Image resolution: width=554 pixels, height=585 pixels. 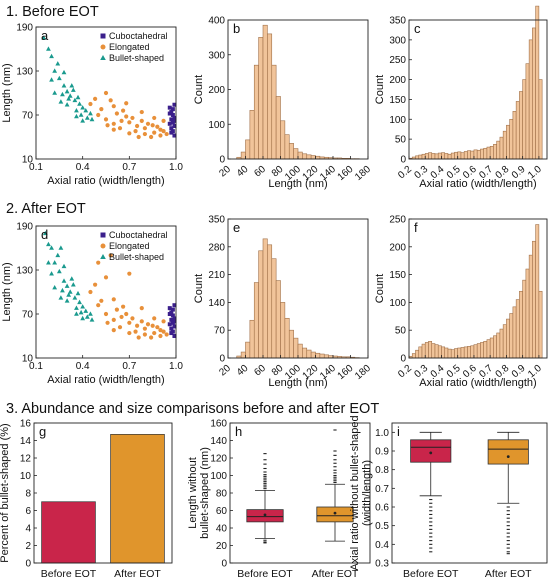 What do you see at coordinates (380, 89) in the screenshot?
I see `y-axis-label: Count` at bounding box center [380, 89].